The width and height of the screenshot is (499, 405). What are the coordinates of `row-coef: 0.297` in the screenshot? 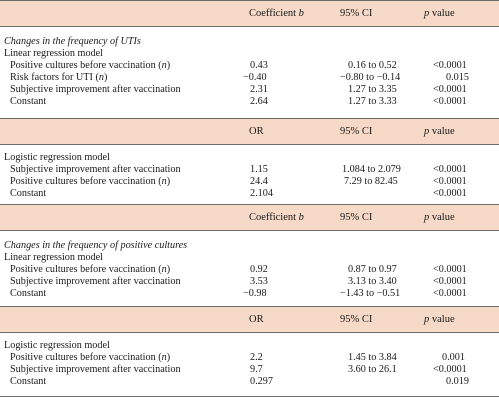 It's located at (261, 381).